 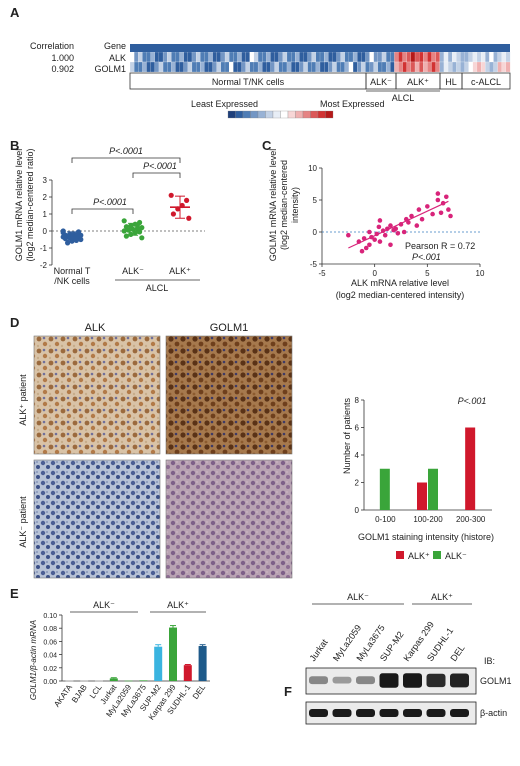 I want to click on b-ytick-label: 2, so click(x=45, y=197).